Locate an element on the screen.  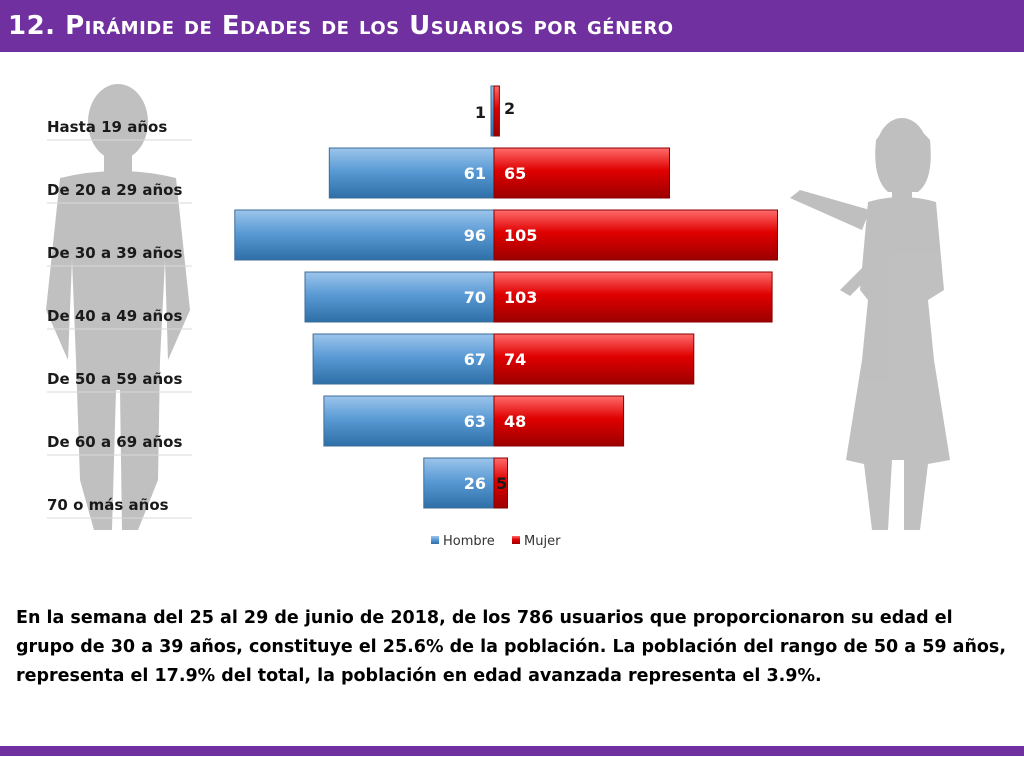
value-label-mujer: 48 is located at coordinates (515, 421).